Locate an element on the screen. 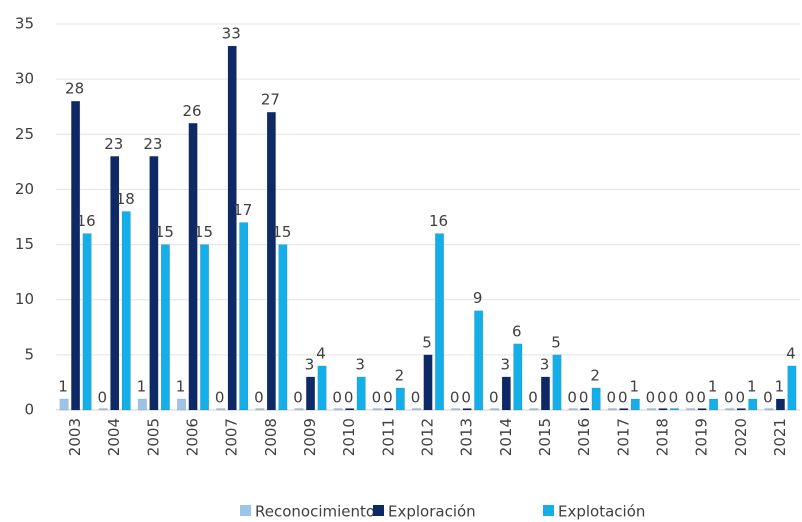  x-tick-label: 2006 is located at coordinates (193, 437).